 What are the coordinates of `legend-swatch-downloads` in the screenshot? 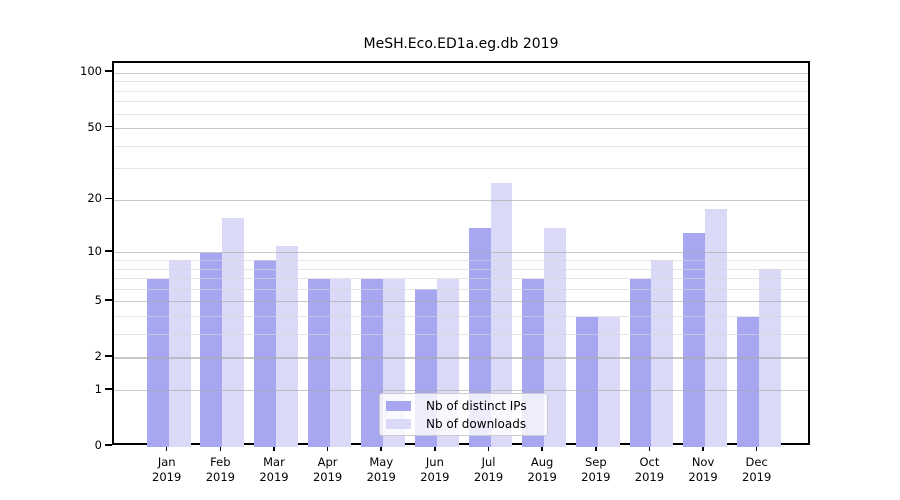 It's located at (398, 423).